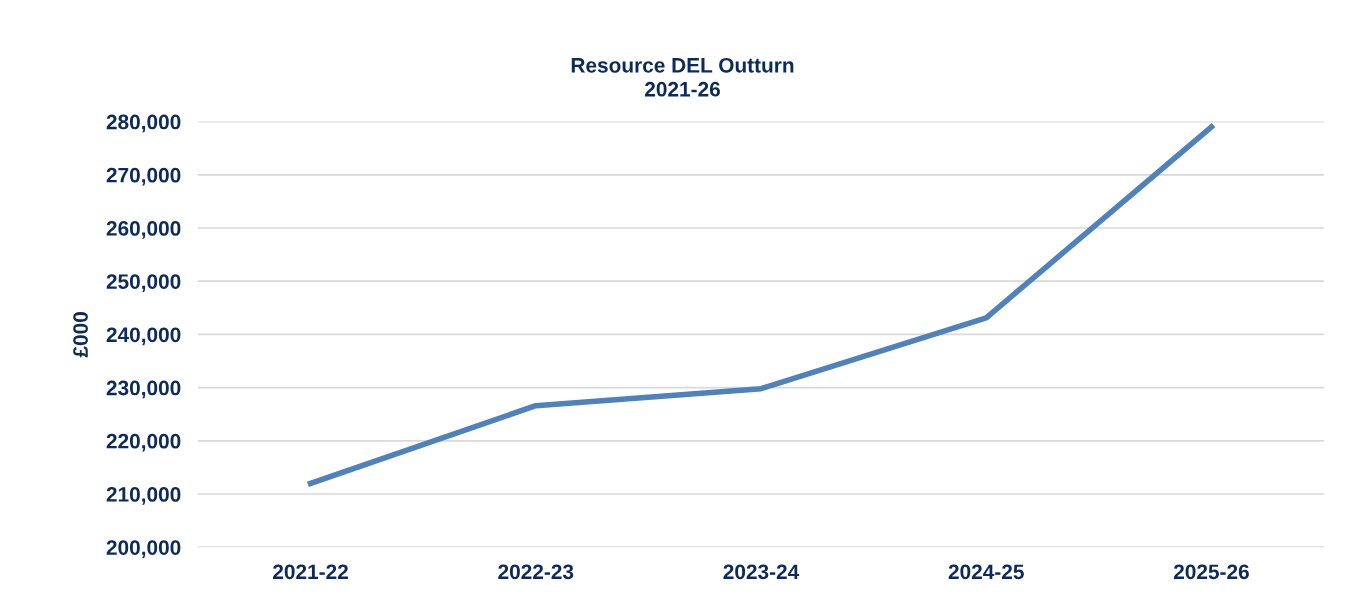 This screenshot has height=608, width=1365. What do you see at coordinates (143, 176) in the screenshot?
I see `y-tick-label: 270,000` at bounding box center [143, 176].